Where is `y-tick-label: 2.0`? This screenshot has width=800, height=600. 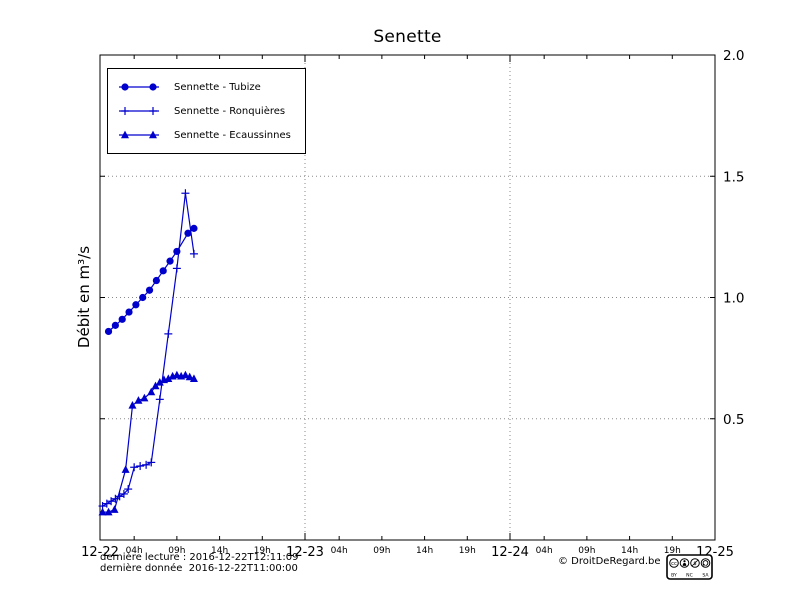 y-tick-label: 2.0 is located at coordinates (733, 56).